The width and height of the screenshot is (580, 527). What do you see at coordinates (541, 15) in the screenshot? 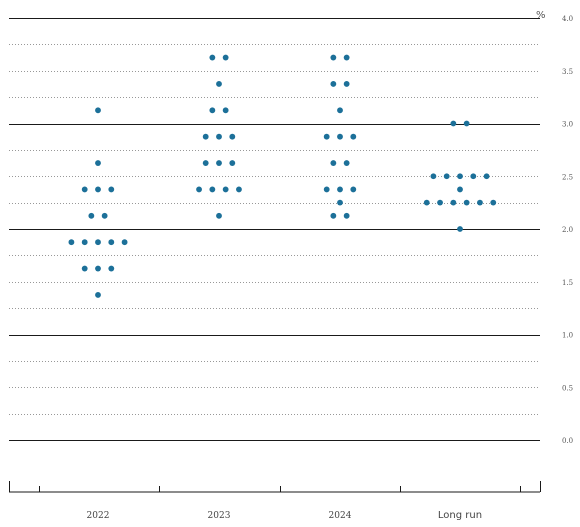
I see `unit-label: %` at bounding box center [541, 15].